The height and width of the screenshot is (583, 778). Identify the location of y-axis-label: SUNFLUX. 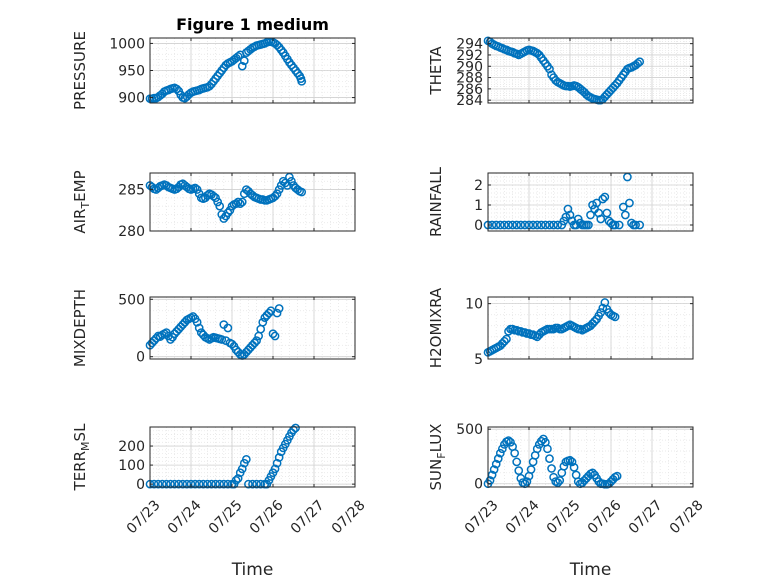
(437, 457).